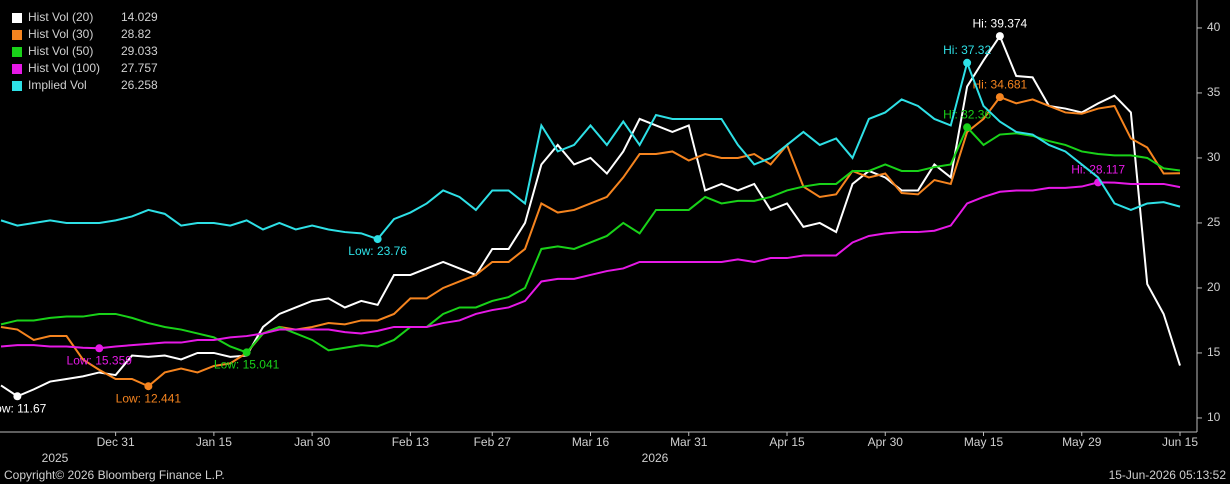  What do you see at coordinates (689, 442) in the screenshot?
I see `x-tick-label: Mar 31` at bounding box center [689, 442].